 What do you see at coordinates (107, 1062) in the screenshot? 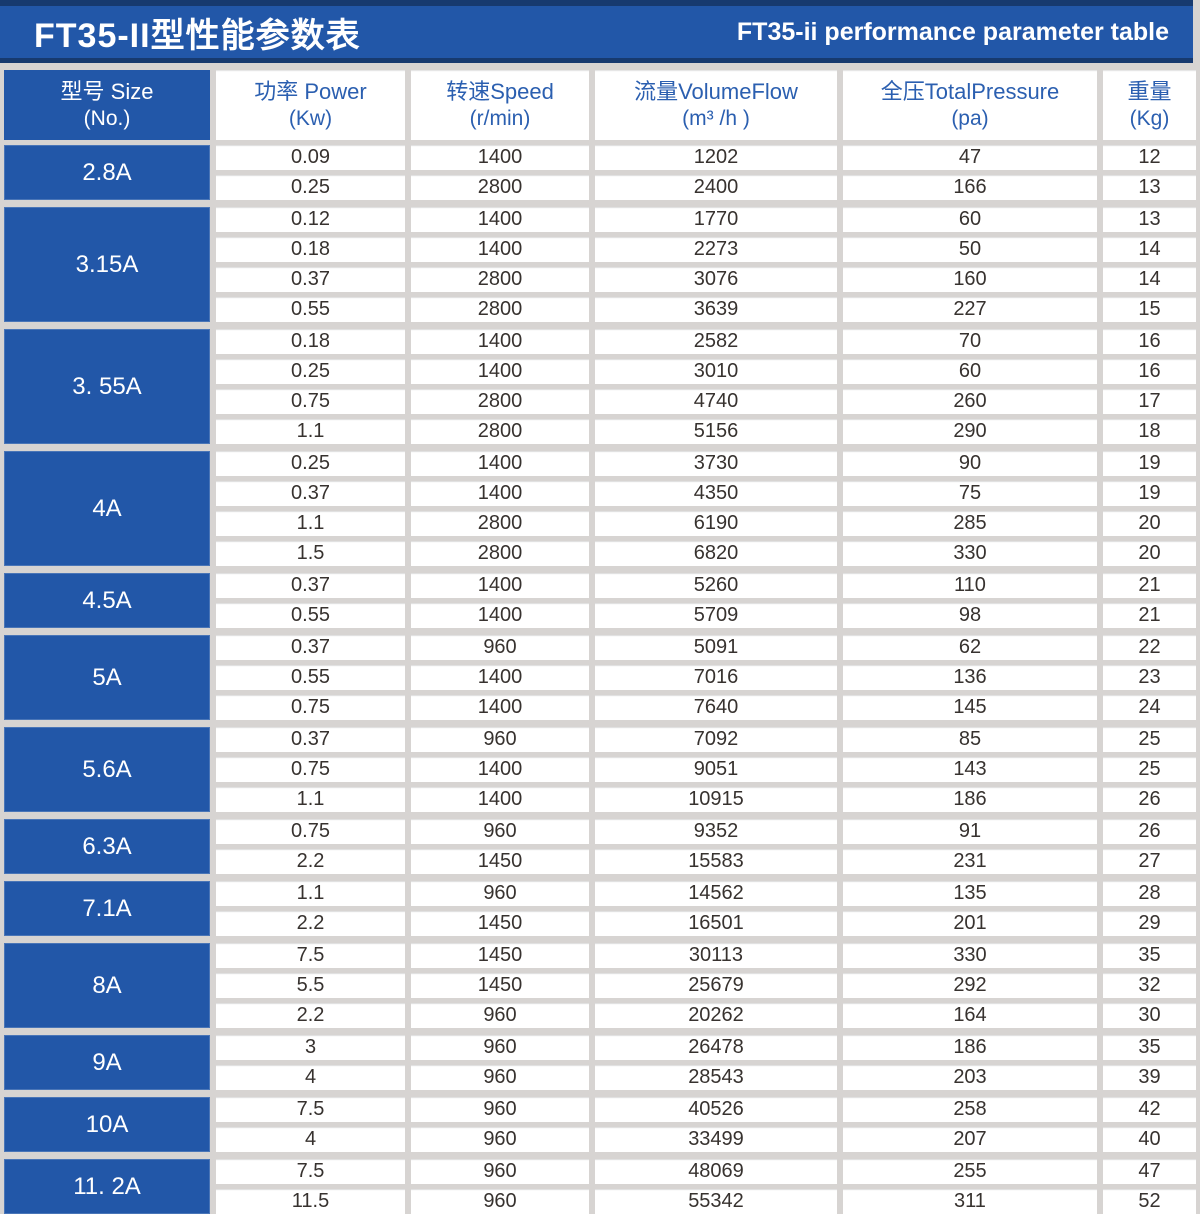
I see `size-label: 9A` at bounding box center [107, 1062].